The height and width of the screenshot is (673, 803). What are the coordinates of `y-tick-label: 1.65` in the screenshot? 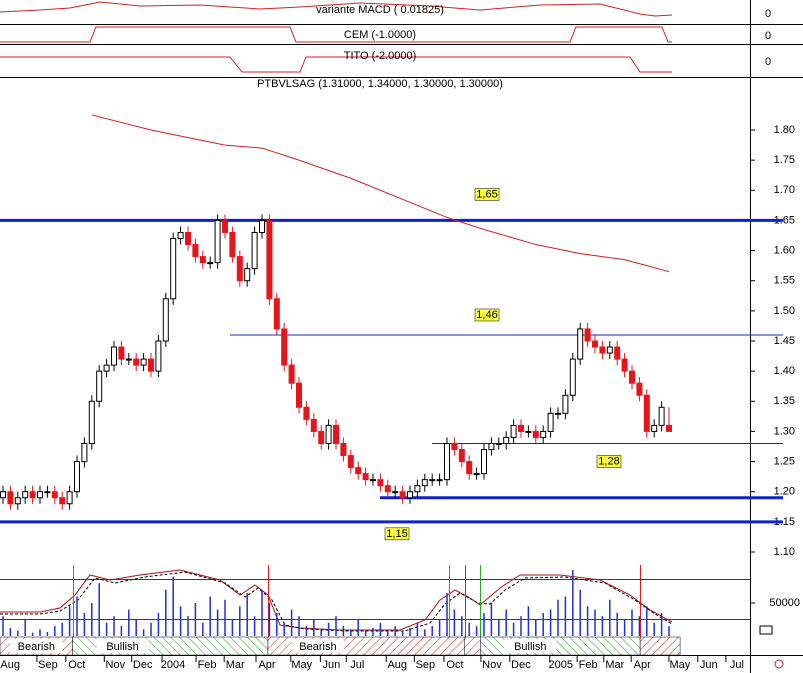 It's located at (784, 220).